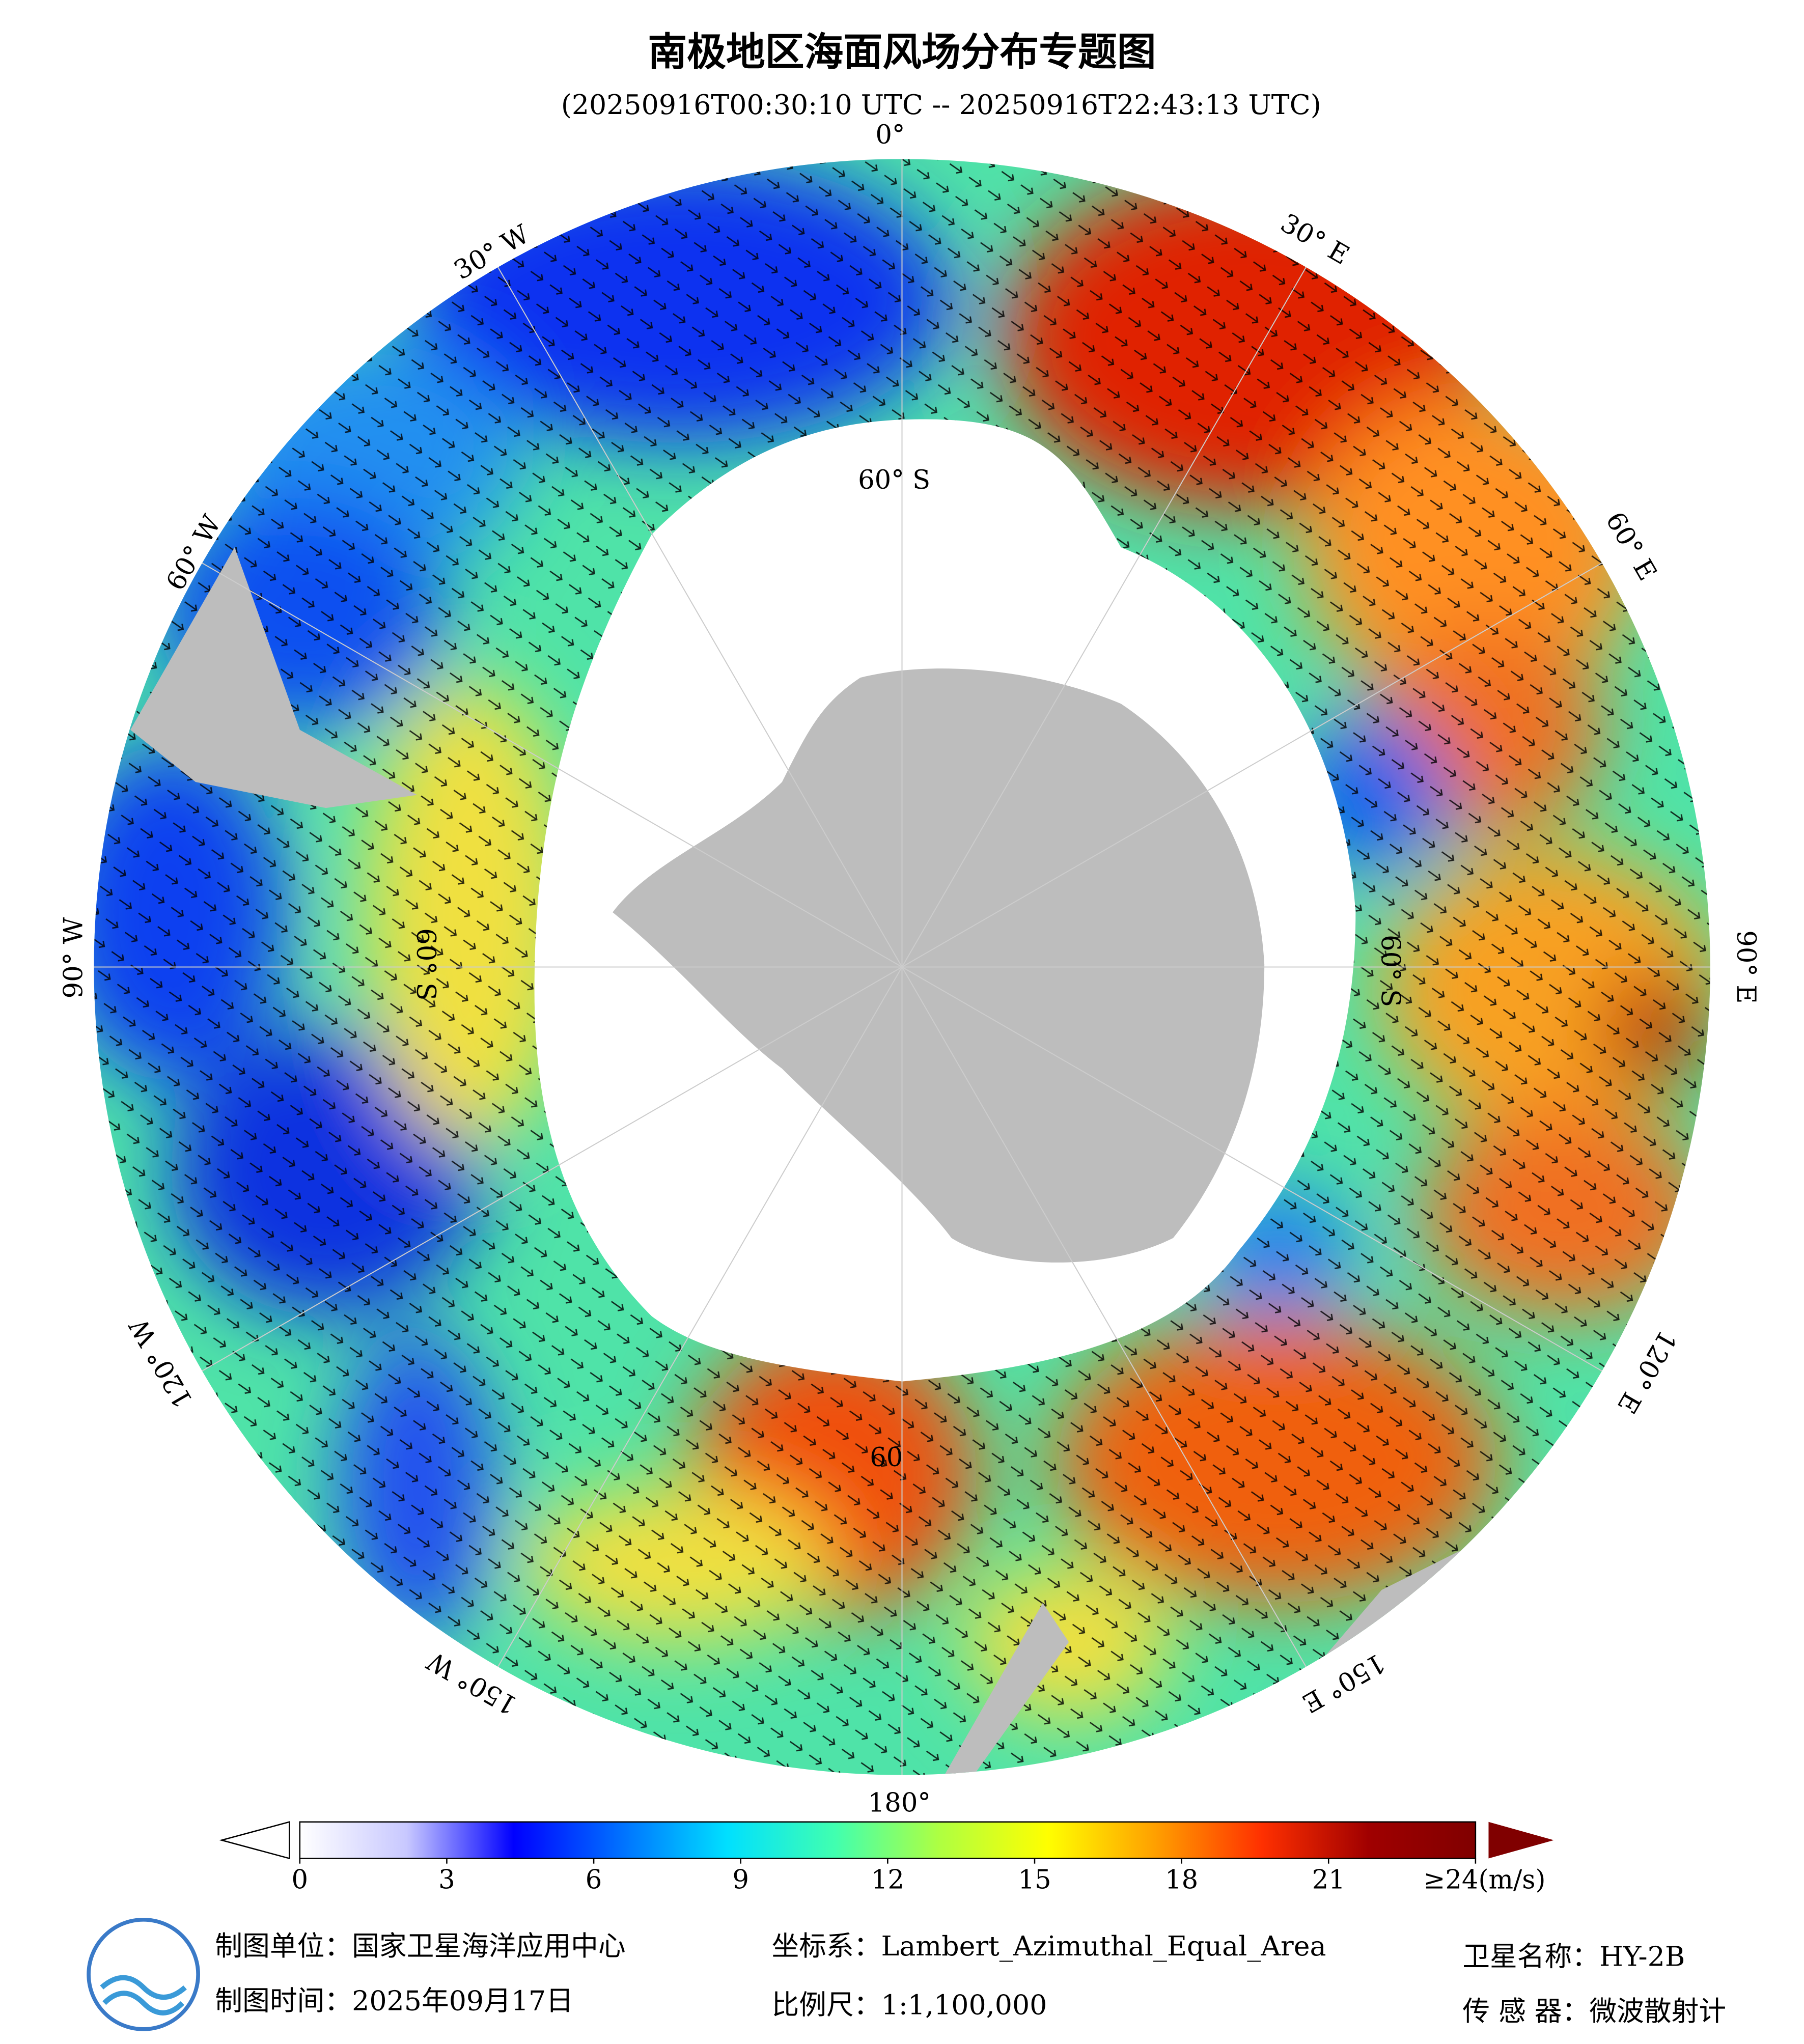 The image size is (1804, 2044). I want to click on lon-label: 120° E, so click(1646, 1371).